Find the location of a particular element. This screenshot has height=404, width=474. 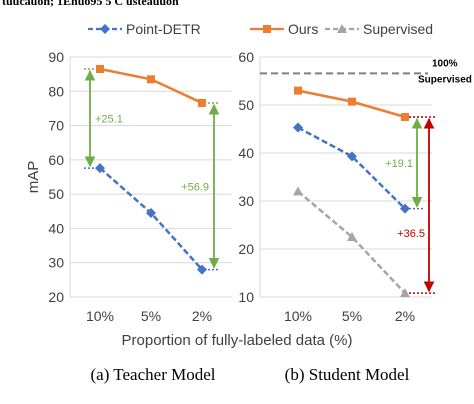

legend-marker-triangle is located at coordinates (342, 28).